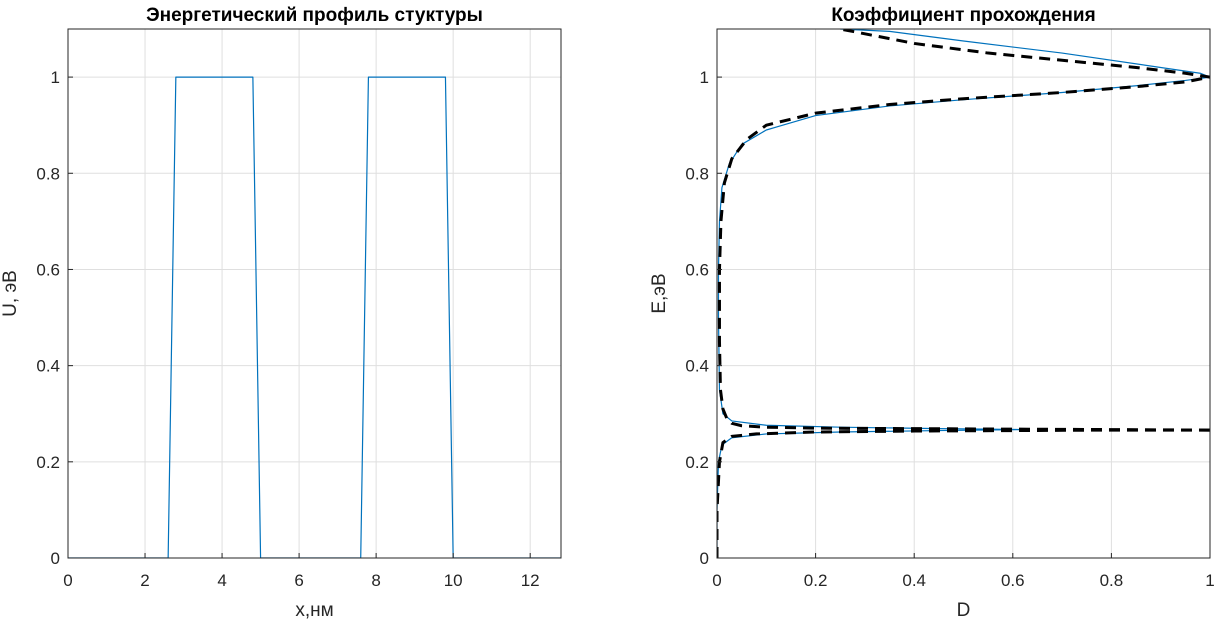 Image resolution: width=1216 pixels, height=624 pixels. I want to click on energy-profile-y-tick-label: 0.2, so click(48, 462).